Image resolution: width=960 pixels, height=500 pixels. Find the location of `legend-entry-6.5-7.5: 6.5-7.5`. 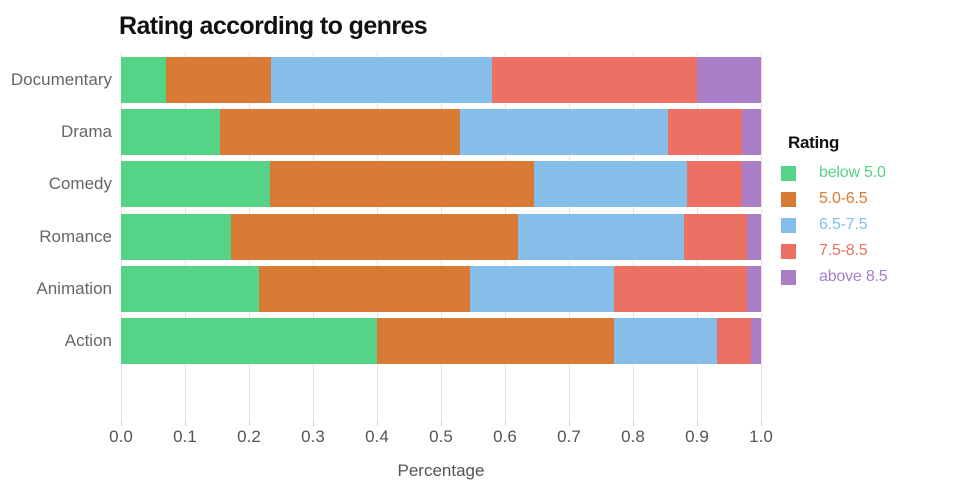

legend-entry-6.5-7.5: 6.5-7.5 is located at coordinates (833, 225).